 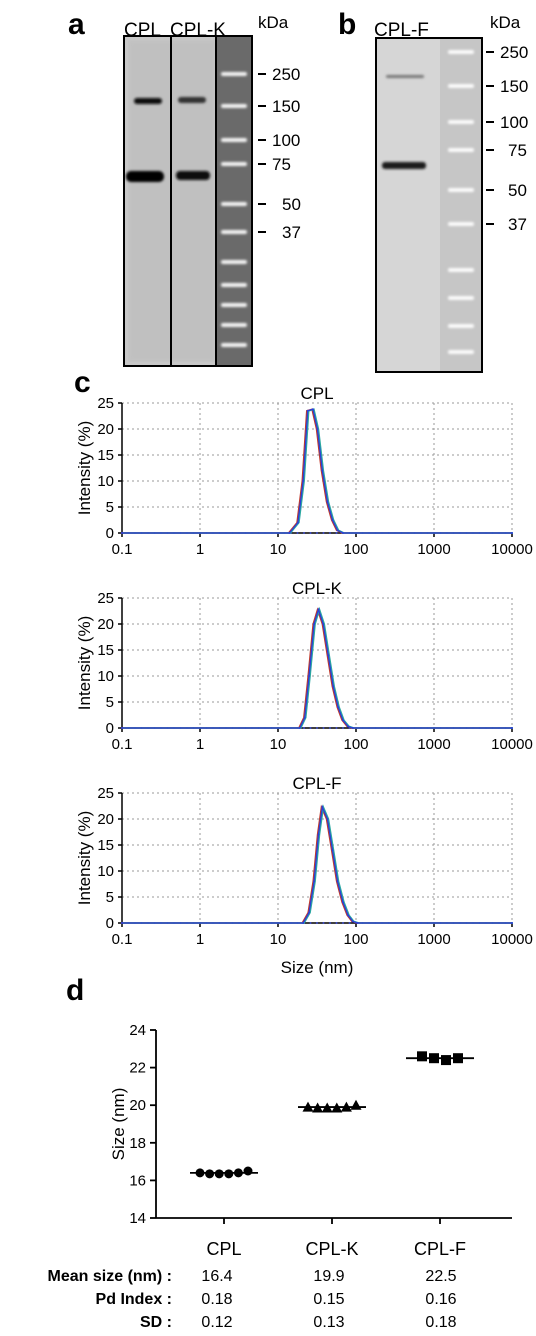 What do you see at coordinates (234, 201) in the screenshot?
I see `ladder-lane-a` at bounding box center [234, 201].